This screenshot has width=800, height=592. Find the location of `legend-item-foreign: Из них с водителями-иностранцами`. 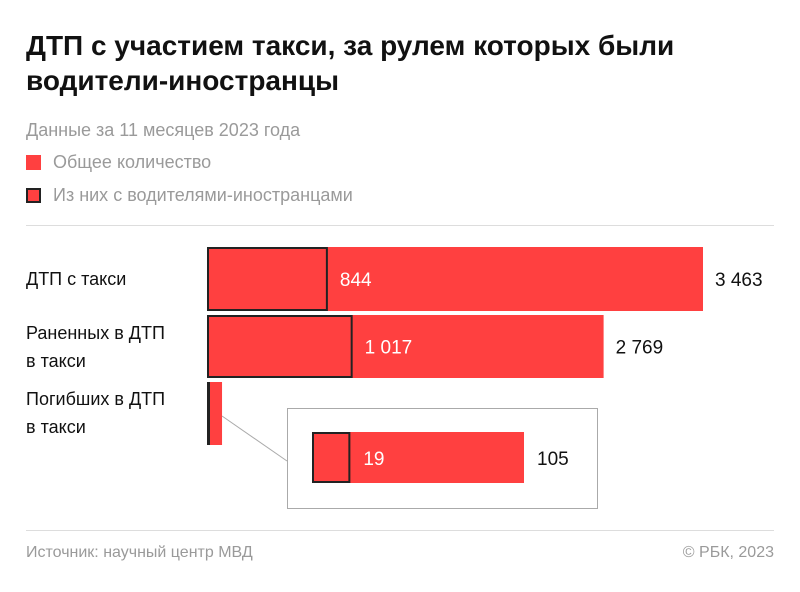

legend-item-foreign: Из них с водителями-иностранцами is located at coordinates (189, 195).